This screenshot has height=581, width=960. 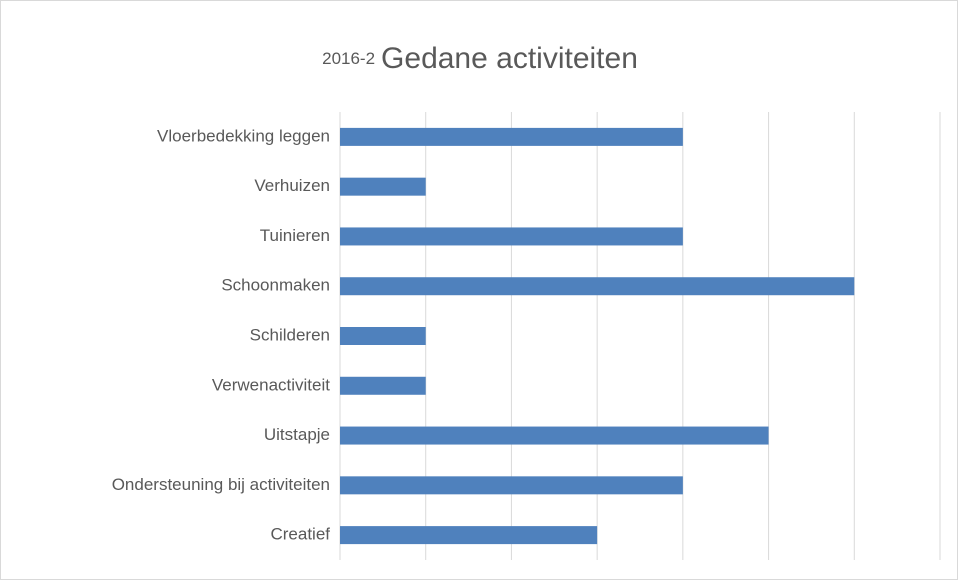 I want to click on y-tick-label: Verwenactiviteit, so click(x=271, y=384).